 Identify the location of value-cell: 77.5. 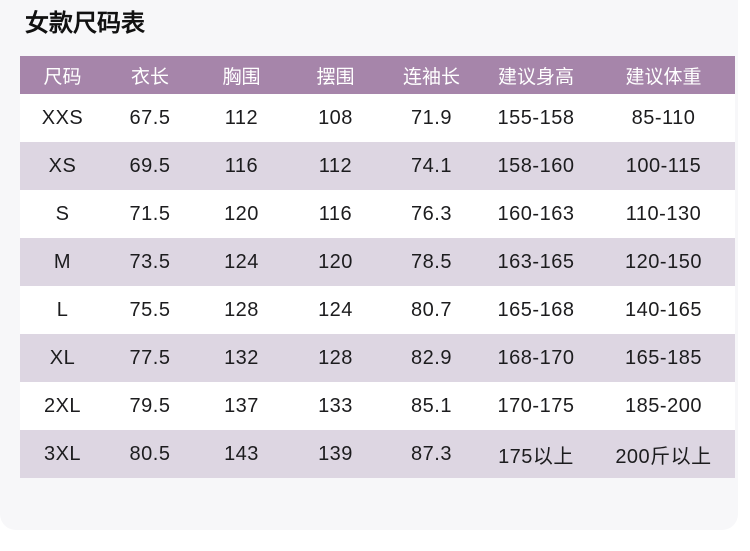
(150, 357).